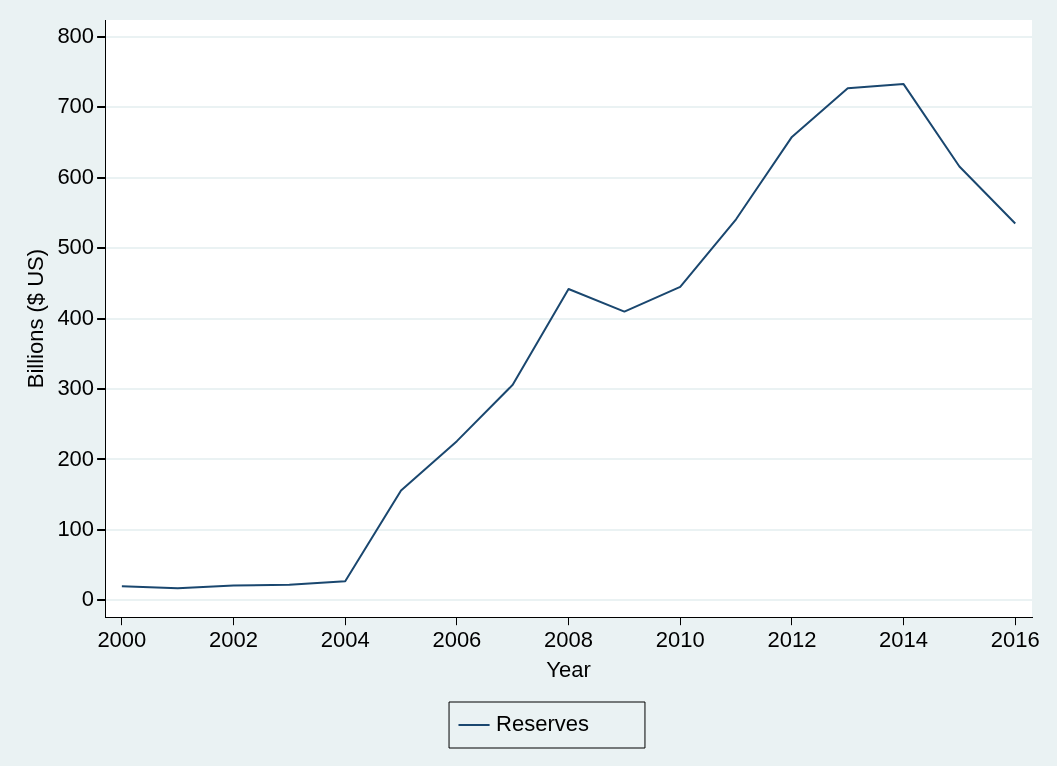  Describe the element at coordinates (76, 247) in the screenshot. I see `y-tick-label: 500` at that location.